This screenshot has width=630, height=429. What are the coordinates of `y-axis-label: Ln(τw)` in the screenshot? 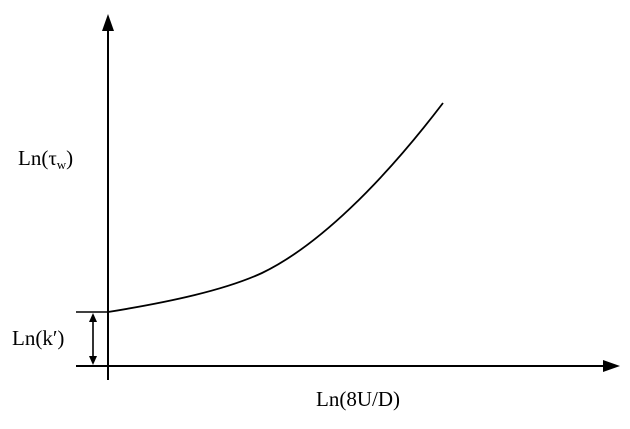 It's located at (46, 159).